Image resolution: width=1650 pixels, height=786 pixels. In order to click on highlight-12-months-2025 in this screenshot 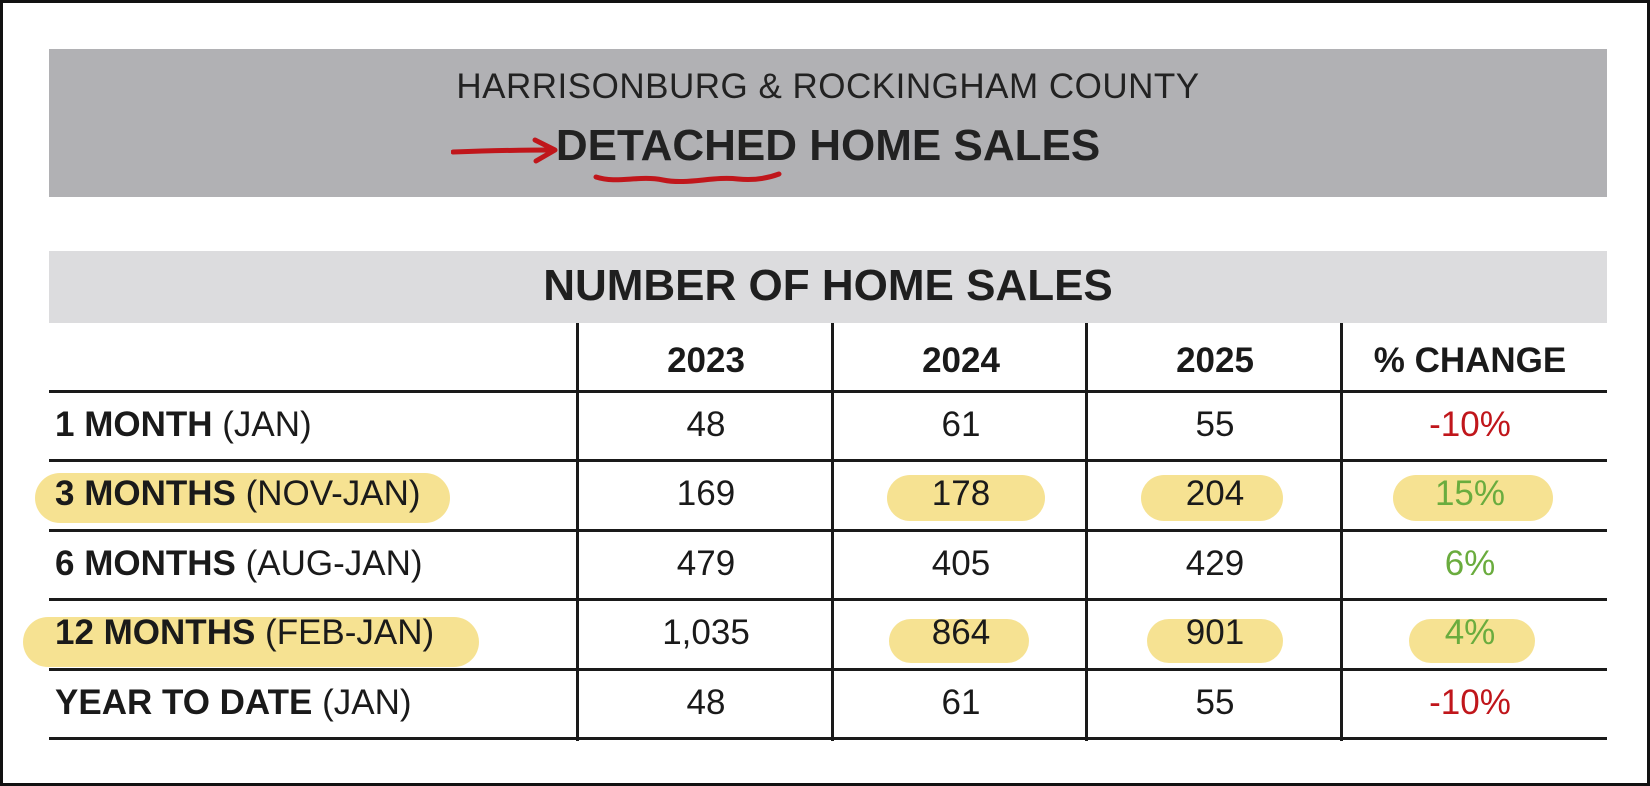, I will do `click(1215, 641)`.